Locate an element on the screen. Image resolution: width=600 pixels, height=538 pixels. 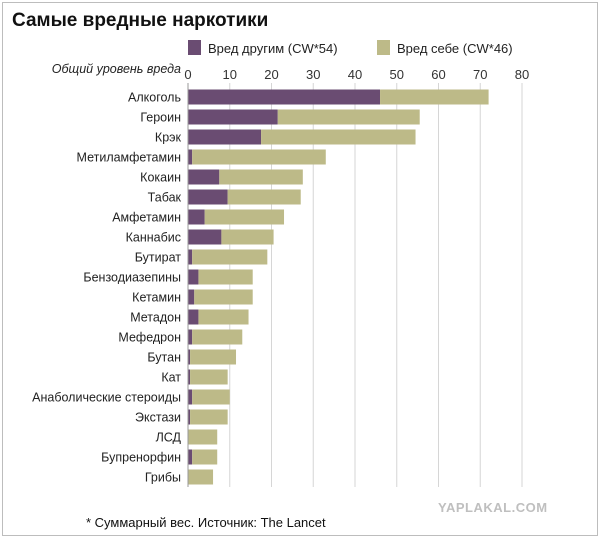
category-label: Анаболические стероиды is located at coordinates (106, 398).